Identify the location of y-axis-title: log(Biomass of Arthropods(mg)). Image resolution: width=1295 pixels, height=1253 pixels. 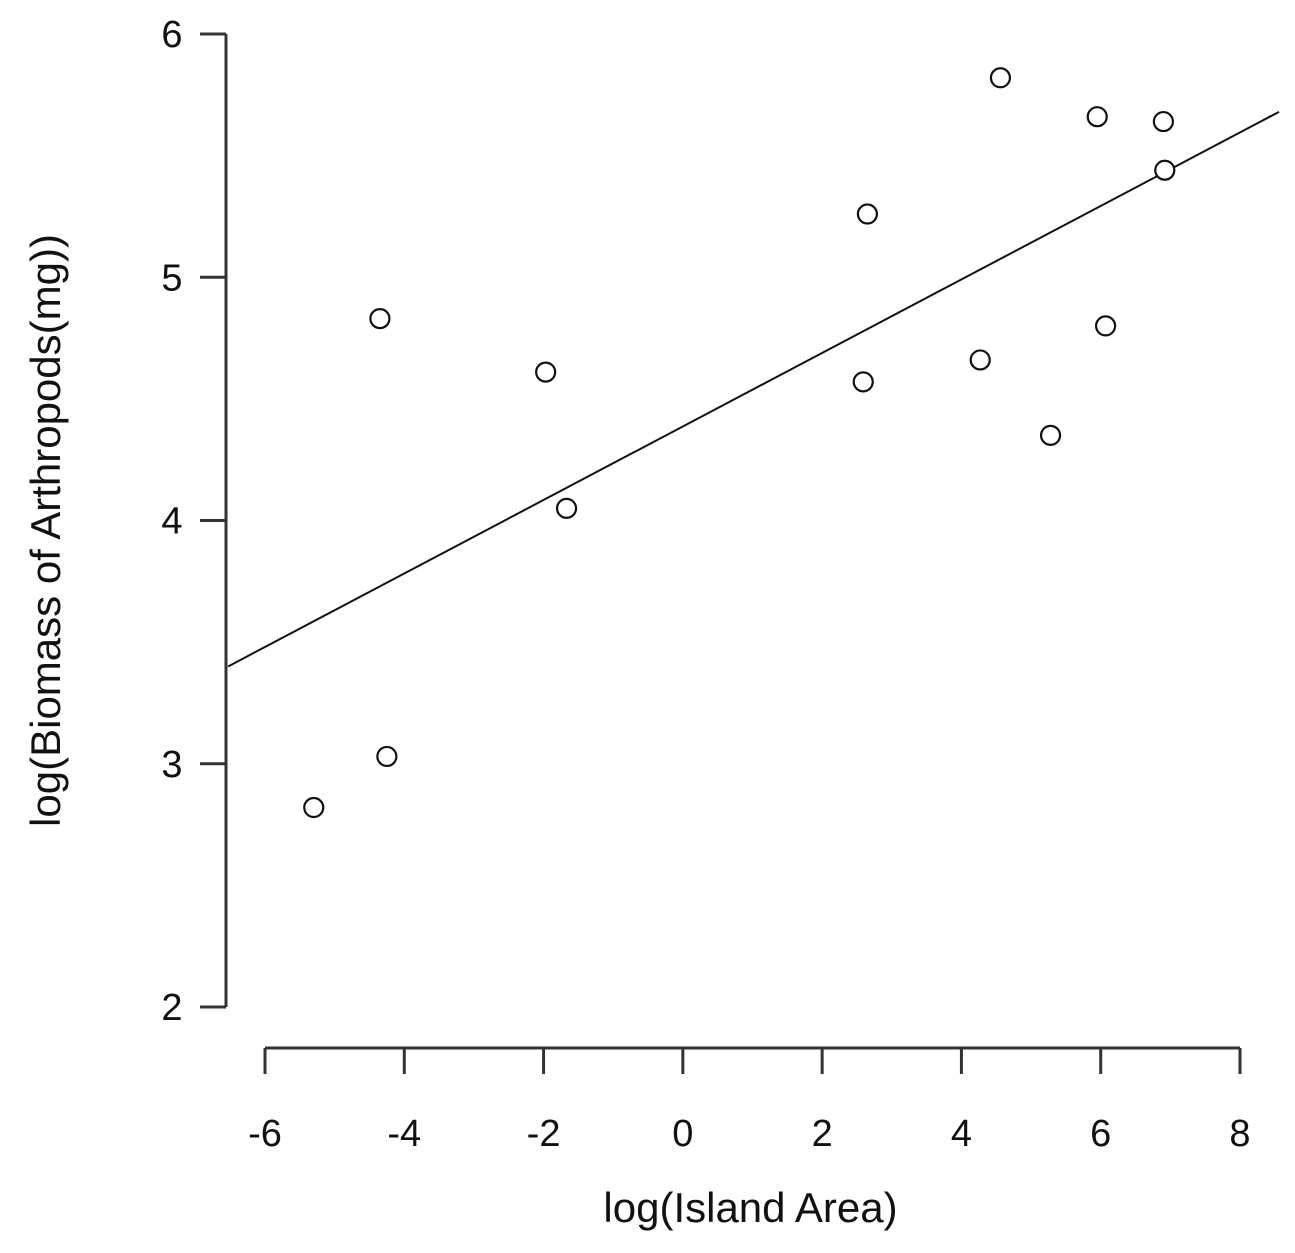
(45, 530).